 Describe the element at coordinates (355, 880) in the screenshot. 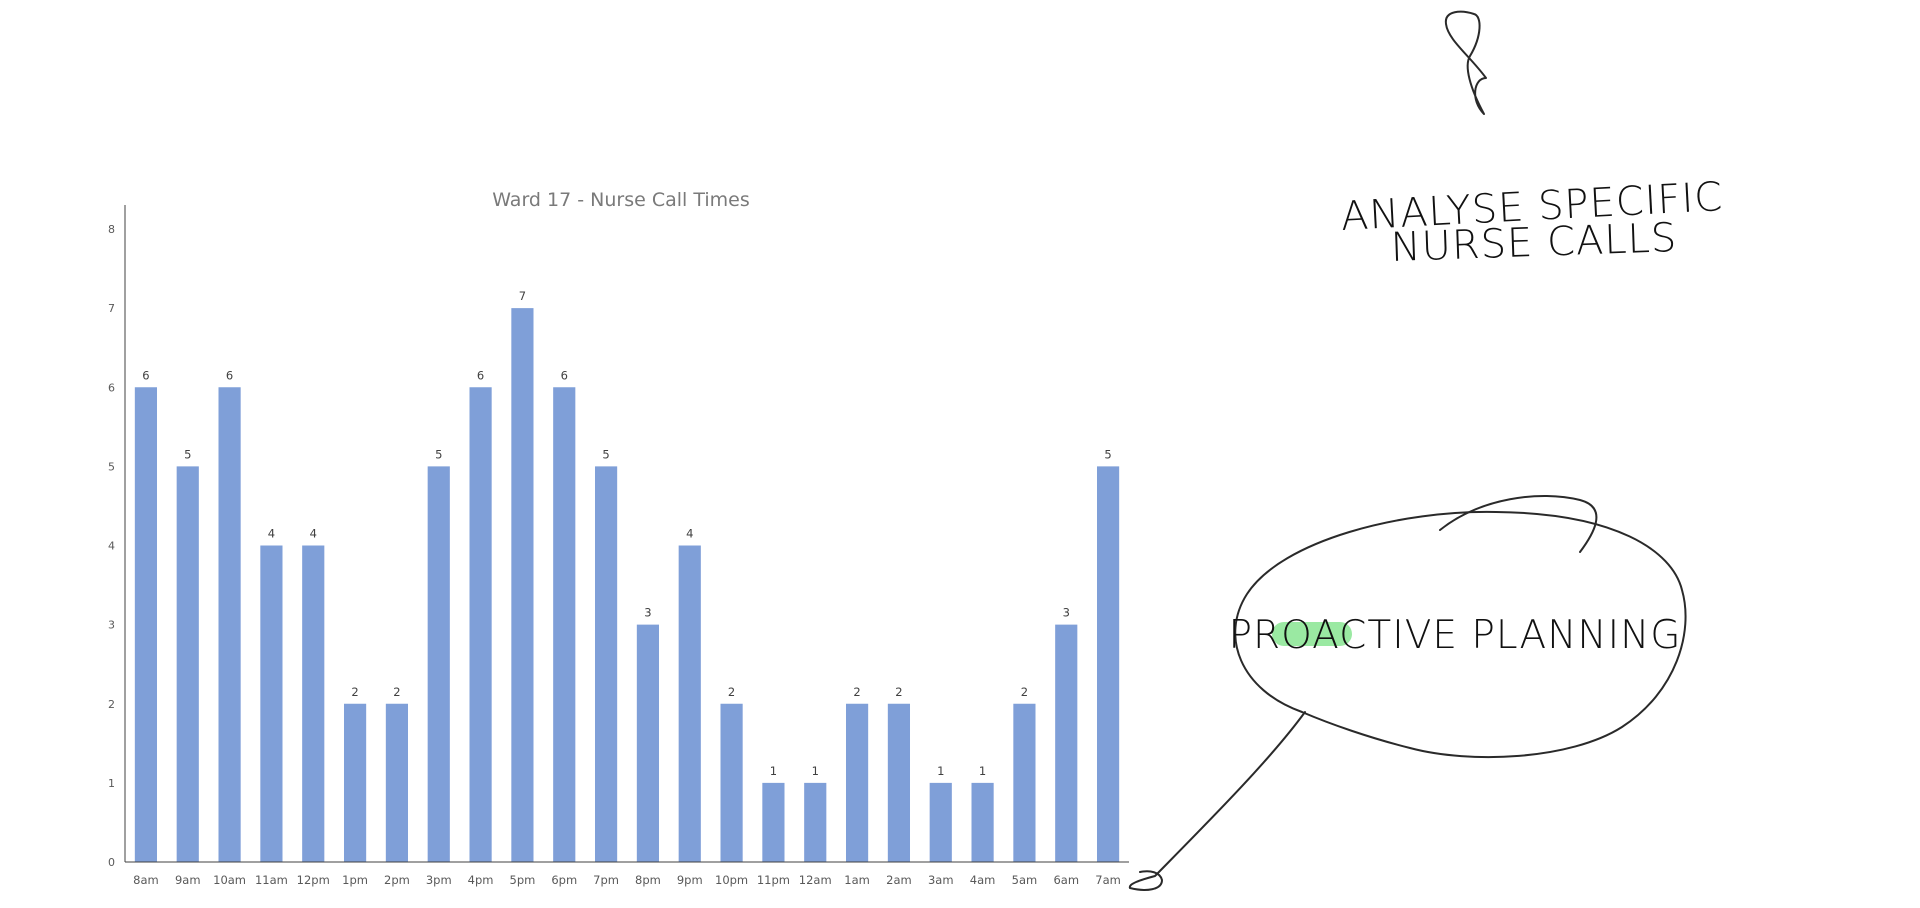

I see `x-tick-label-1pm: 1pm` at that location.